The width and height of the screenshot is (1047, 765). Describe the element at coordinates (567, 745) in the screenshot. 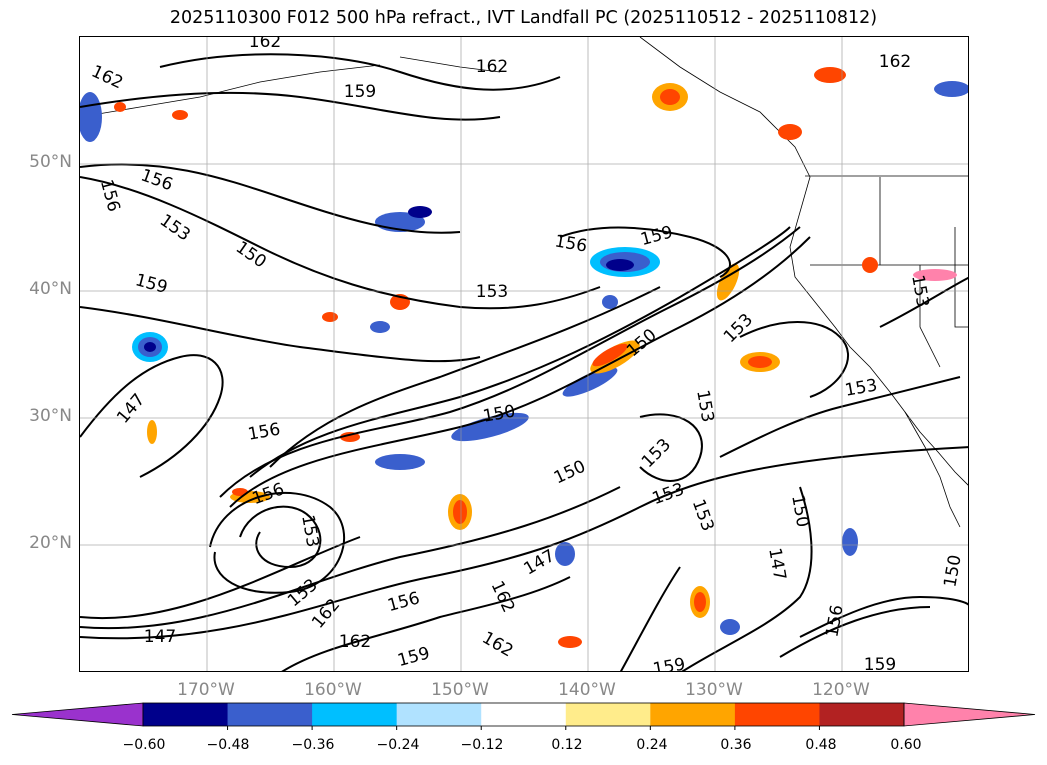

I see `colorbar-tick-label: 0.12` at that location.